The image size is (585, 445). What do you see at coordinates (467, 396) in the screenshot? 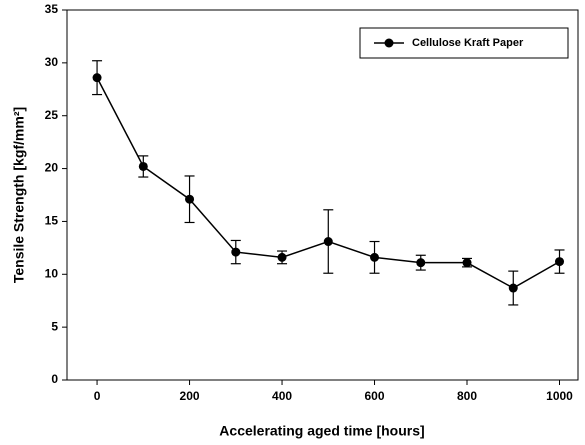
I see `x-tick-label: 800` at bounding box center [467, 396].